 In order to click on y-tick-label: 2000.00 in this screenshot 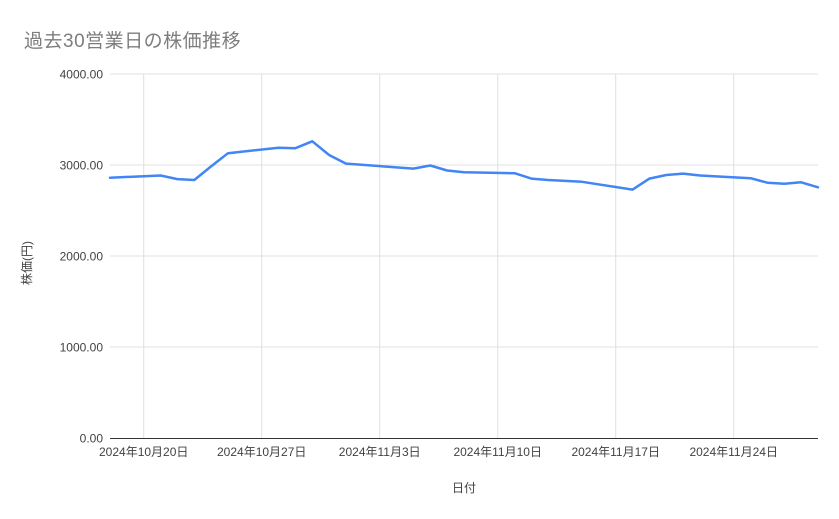, I will do `click(82, 257)`.